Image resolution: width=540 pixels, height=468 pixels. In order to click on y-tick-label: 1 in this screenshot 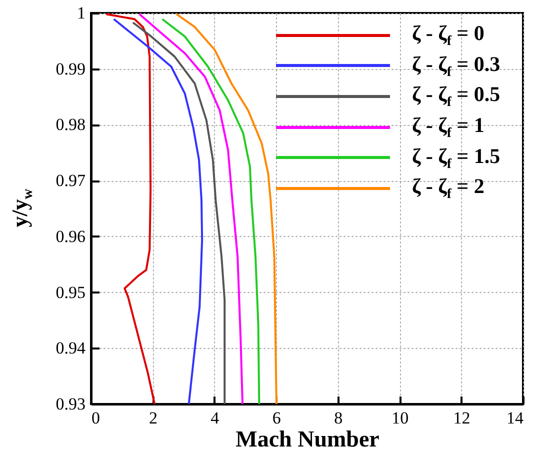, I will do `click(81, 13)`.